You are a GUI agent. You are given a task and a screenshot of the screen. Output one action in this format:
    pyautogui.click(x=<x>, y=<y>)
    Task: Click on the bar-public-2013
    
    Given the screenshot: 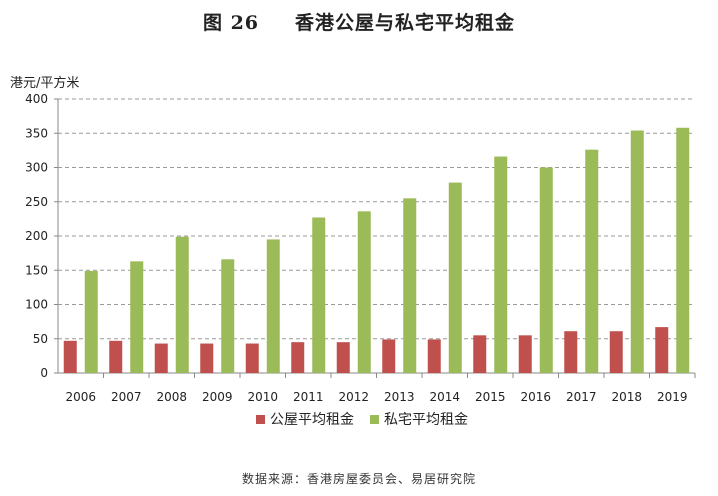 What is the action you would take?
    pyautogui.click(x=389, y=356)
    